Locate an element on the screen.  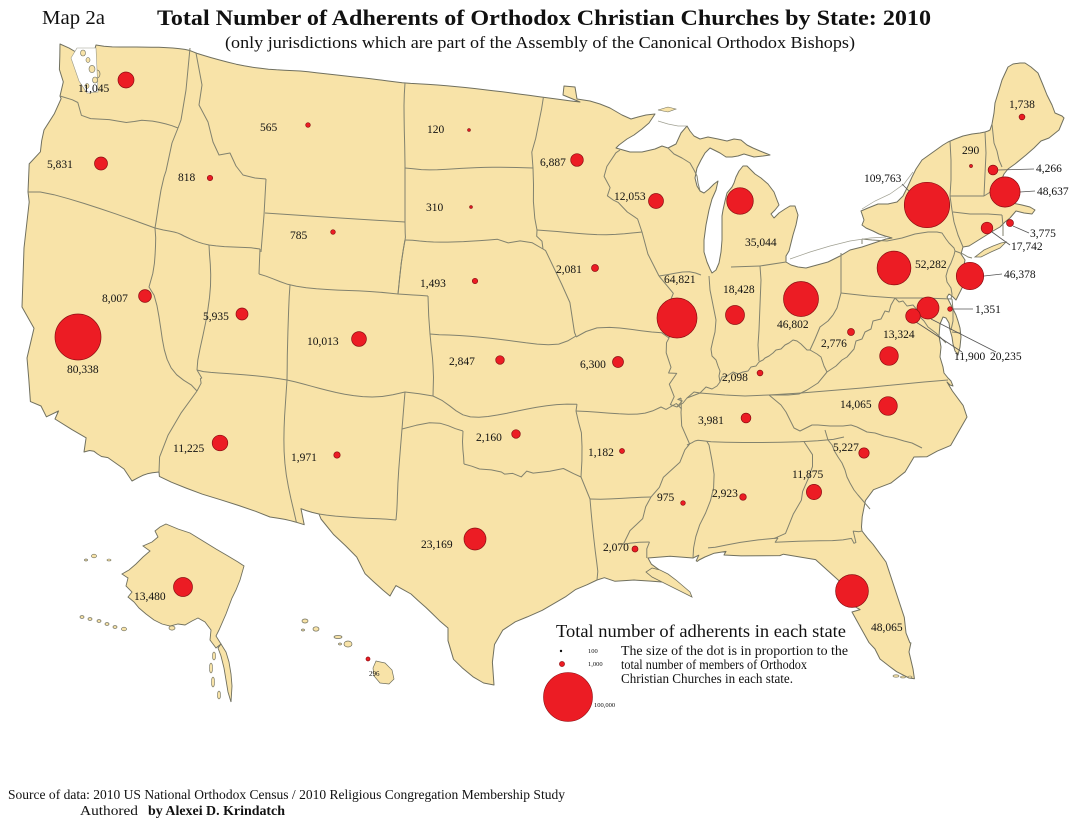
svg-text: 1,493 is located at coordinates (433, 284).